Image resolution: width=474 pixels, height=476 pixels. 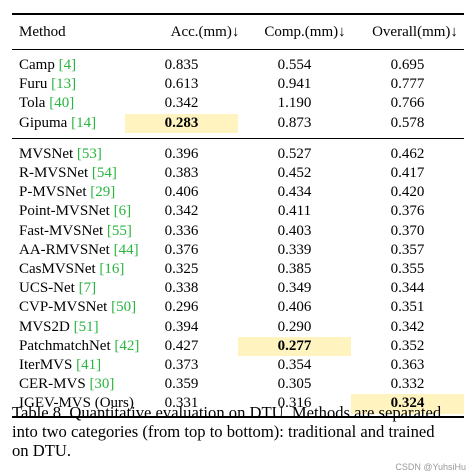 I want to click on acc-value-cell: 0.336, so click(x=181, y=231).